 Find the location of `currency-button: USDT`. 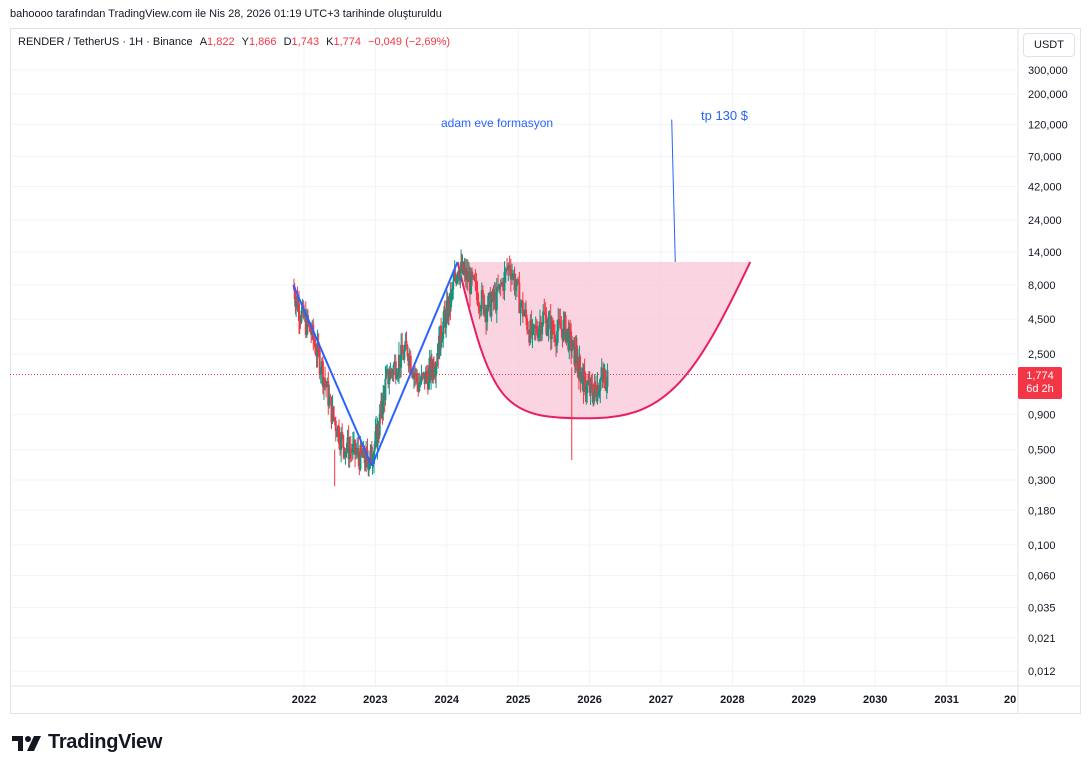

currency-button: USDT is located at coordinates (1049, 45).